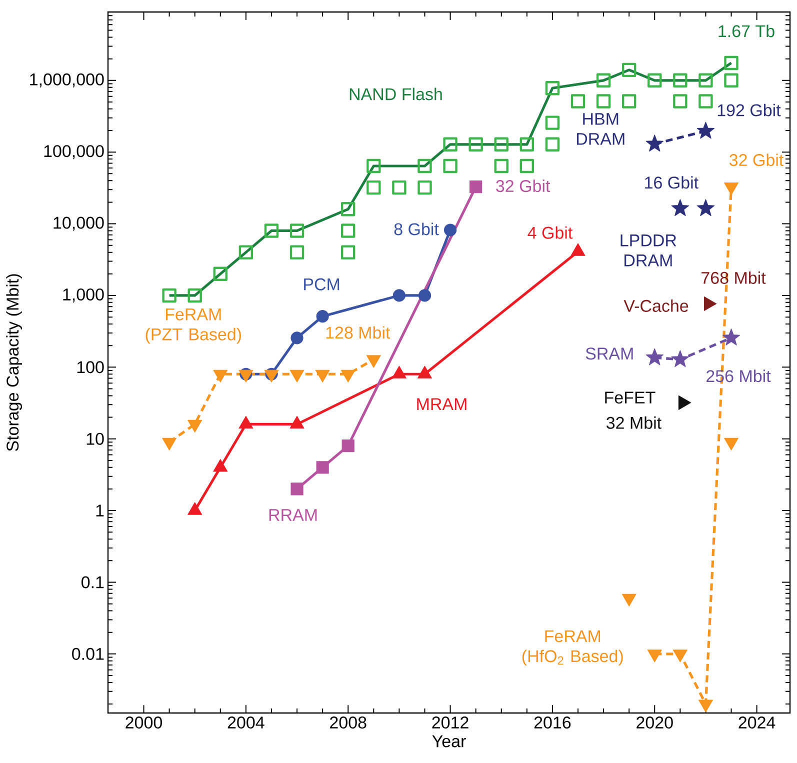  I want to click on series-label: FeFET, so click(630, 398).